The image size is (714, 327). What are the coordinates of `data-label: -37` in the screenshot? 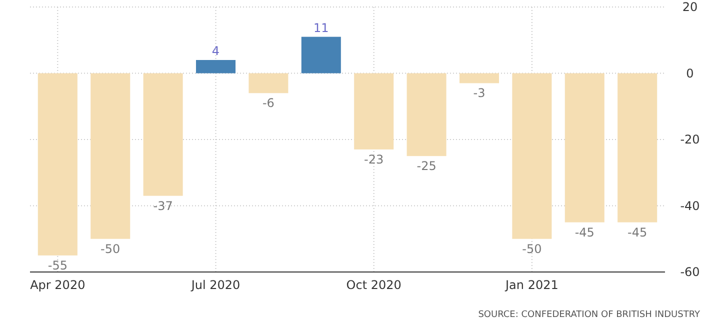 It's located at (163, 205).